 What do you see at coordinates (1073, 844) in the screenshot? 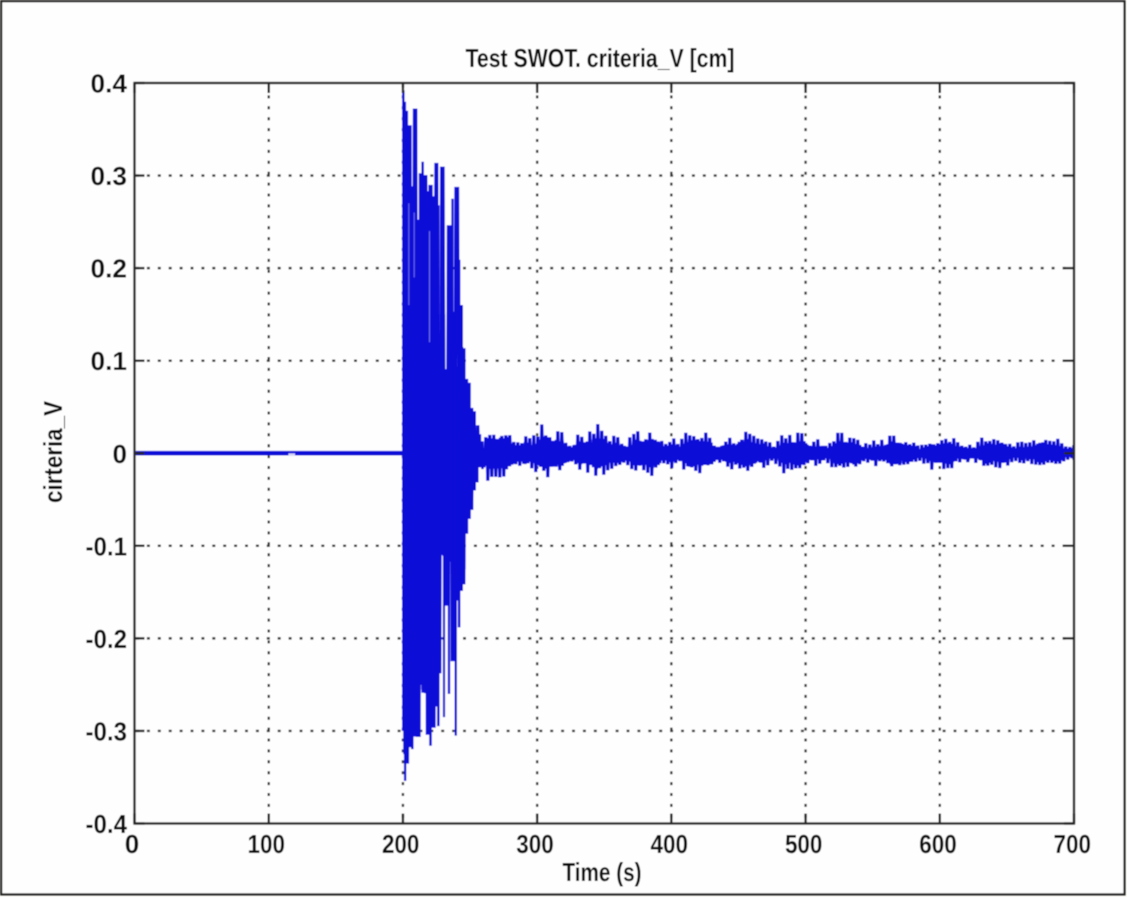
I see `svg-text: 700` at bounding box center [1073, 844].